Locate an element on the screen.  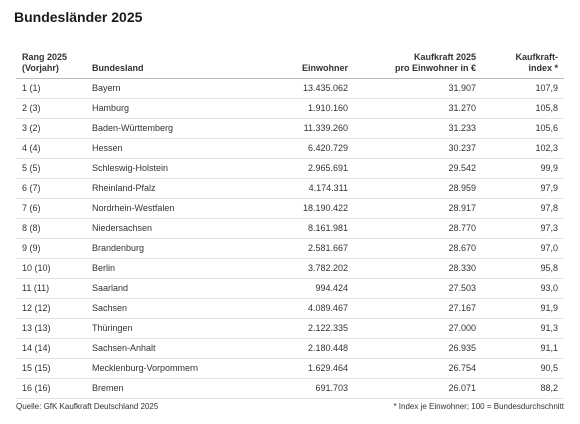
cell-bundesland: Thüringen is located at coordinates (176, 328).